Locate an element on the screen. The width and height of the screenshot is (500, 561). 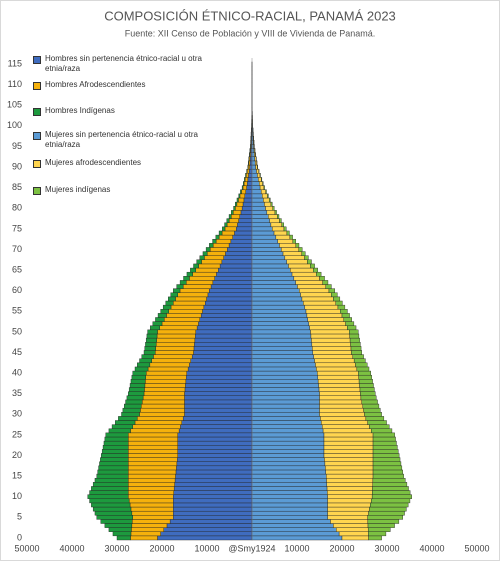
y-tick-label: 25 is located at coordinates (17, 434).